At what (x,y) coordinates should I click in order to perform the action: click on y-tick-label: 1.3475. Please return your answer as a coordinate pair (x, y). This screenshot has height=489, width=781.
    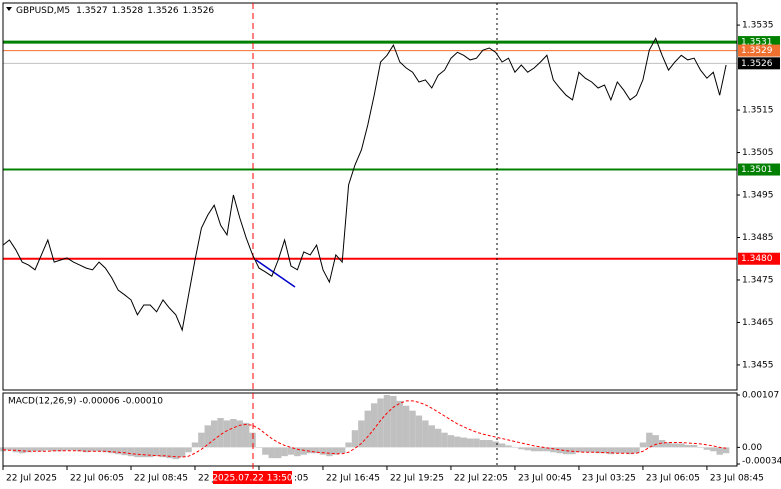
    Looking at the image, I should click on (758, 280).